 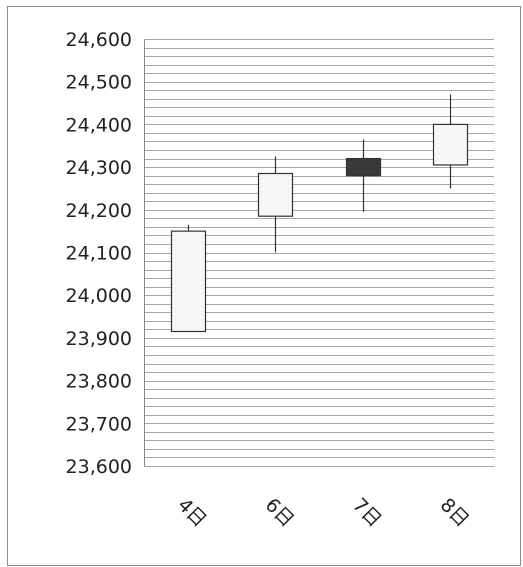 I want to click on x-tick-label: 7日, so click(x=367, y=513).